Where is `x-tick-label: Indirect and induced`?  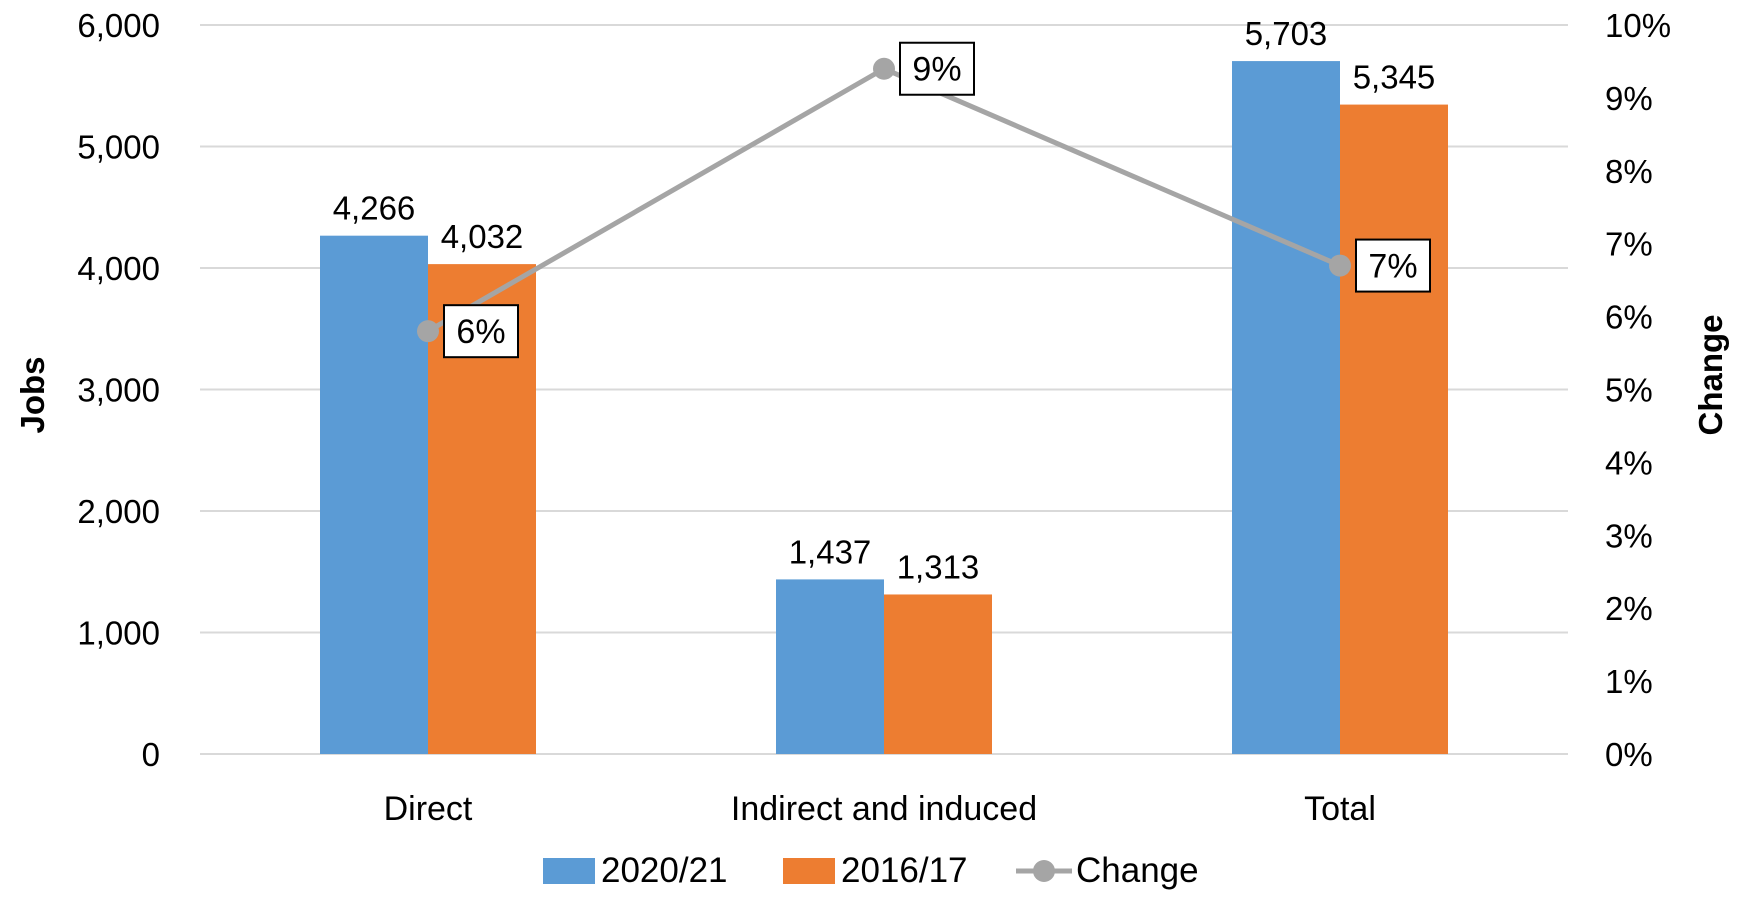 x-tick-label: Indirect and induced is located at coordinates (884, 809).